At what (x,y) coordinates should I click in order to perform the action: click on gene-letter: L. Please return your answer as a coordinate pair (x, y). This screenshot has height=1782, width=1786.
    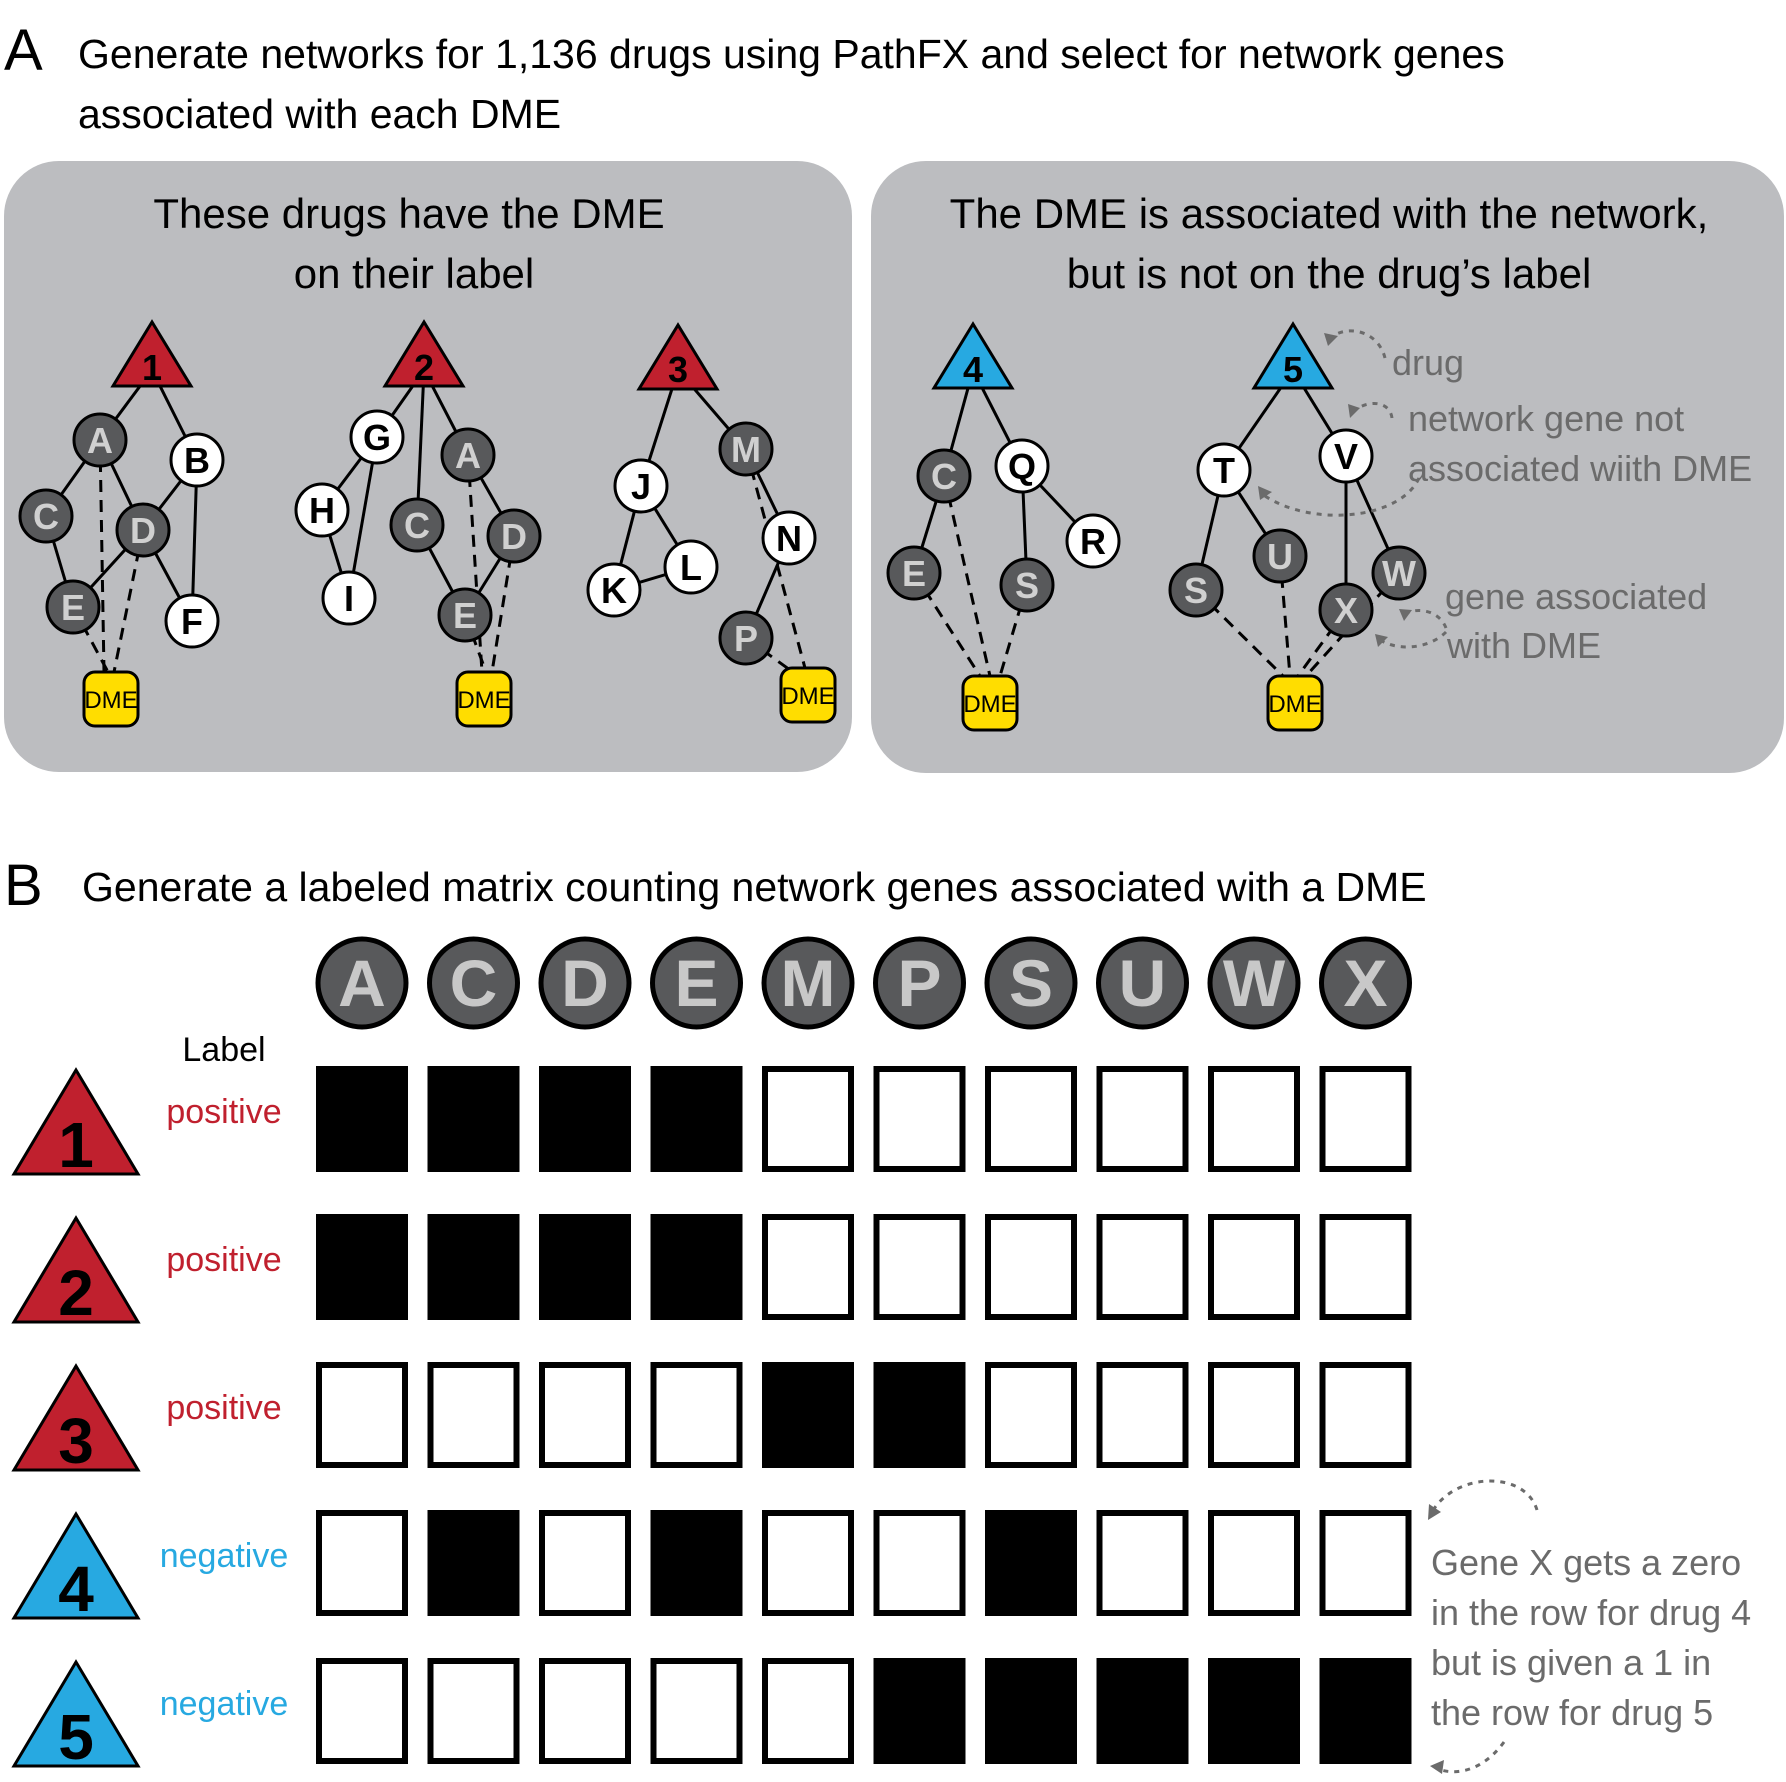
    Looking at the image, I should click on (691, 567).